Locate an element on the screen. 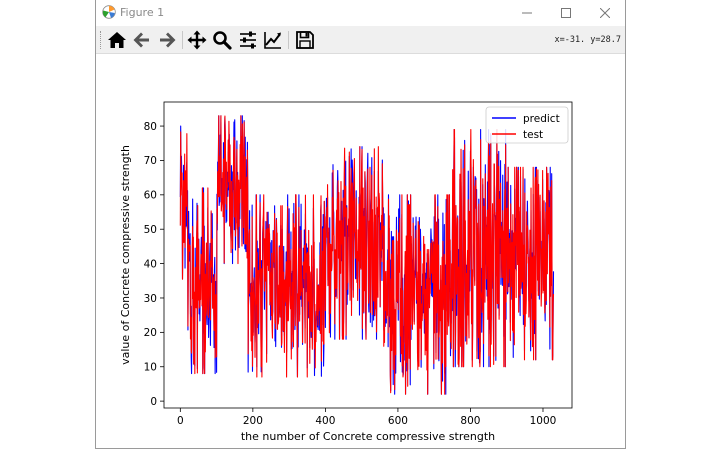  y-tick-label: 40 is located at coordinates (150, 264).